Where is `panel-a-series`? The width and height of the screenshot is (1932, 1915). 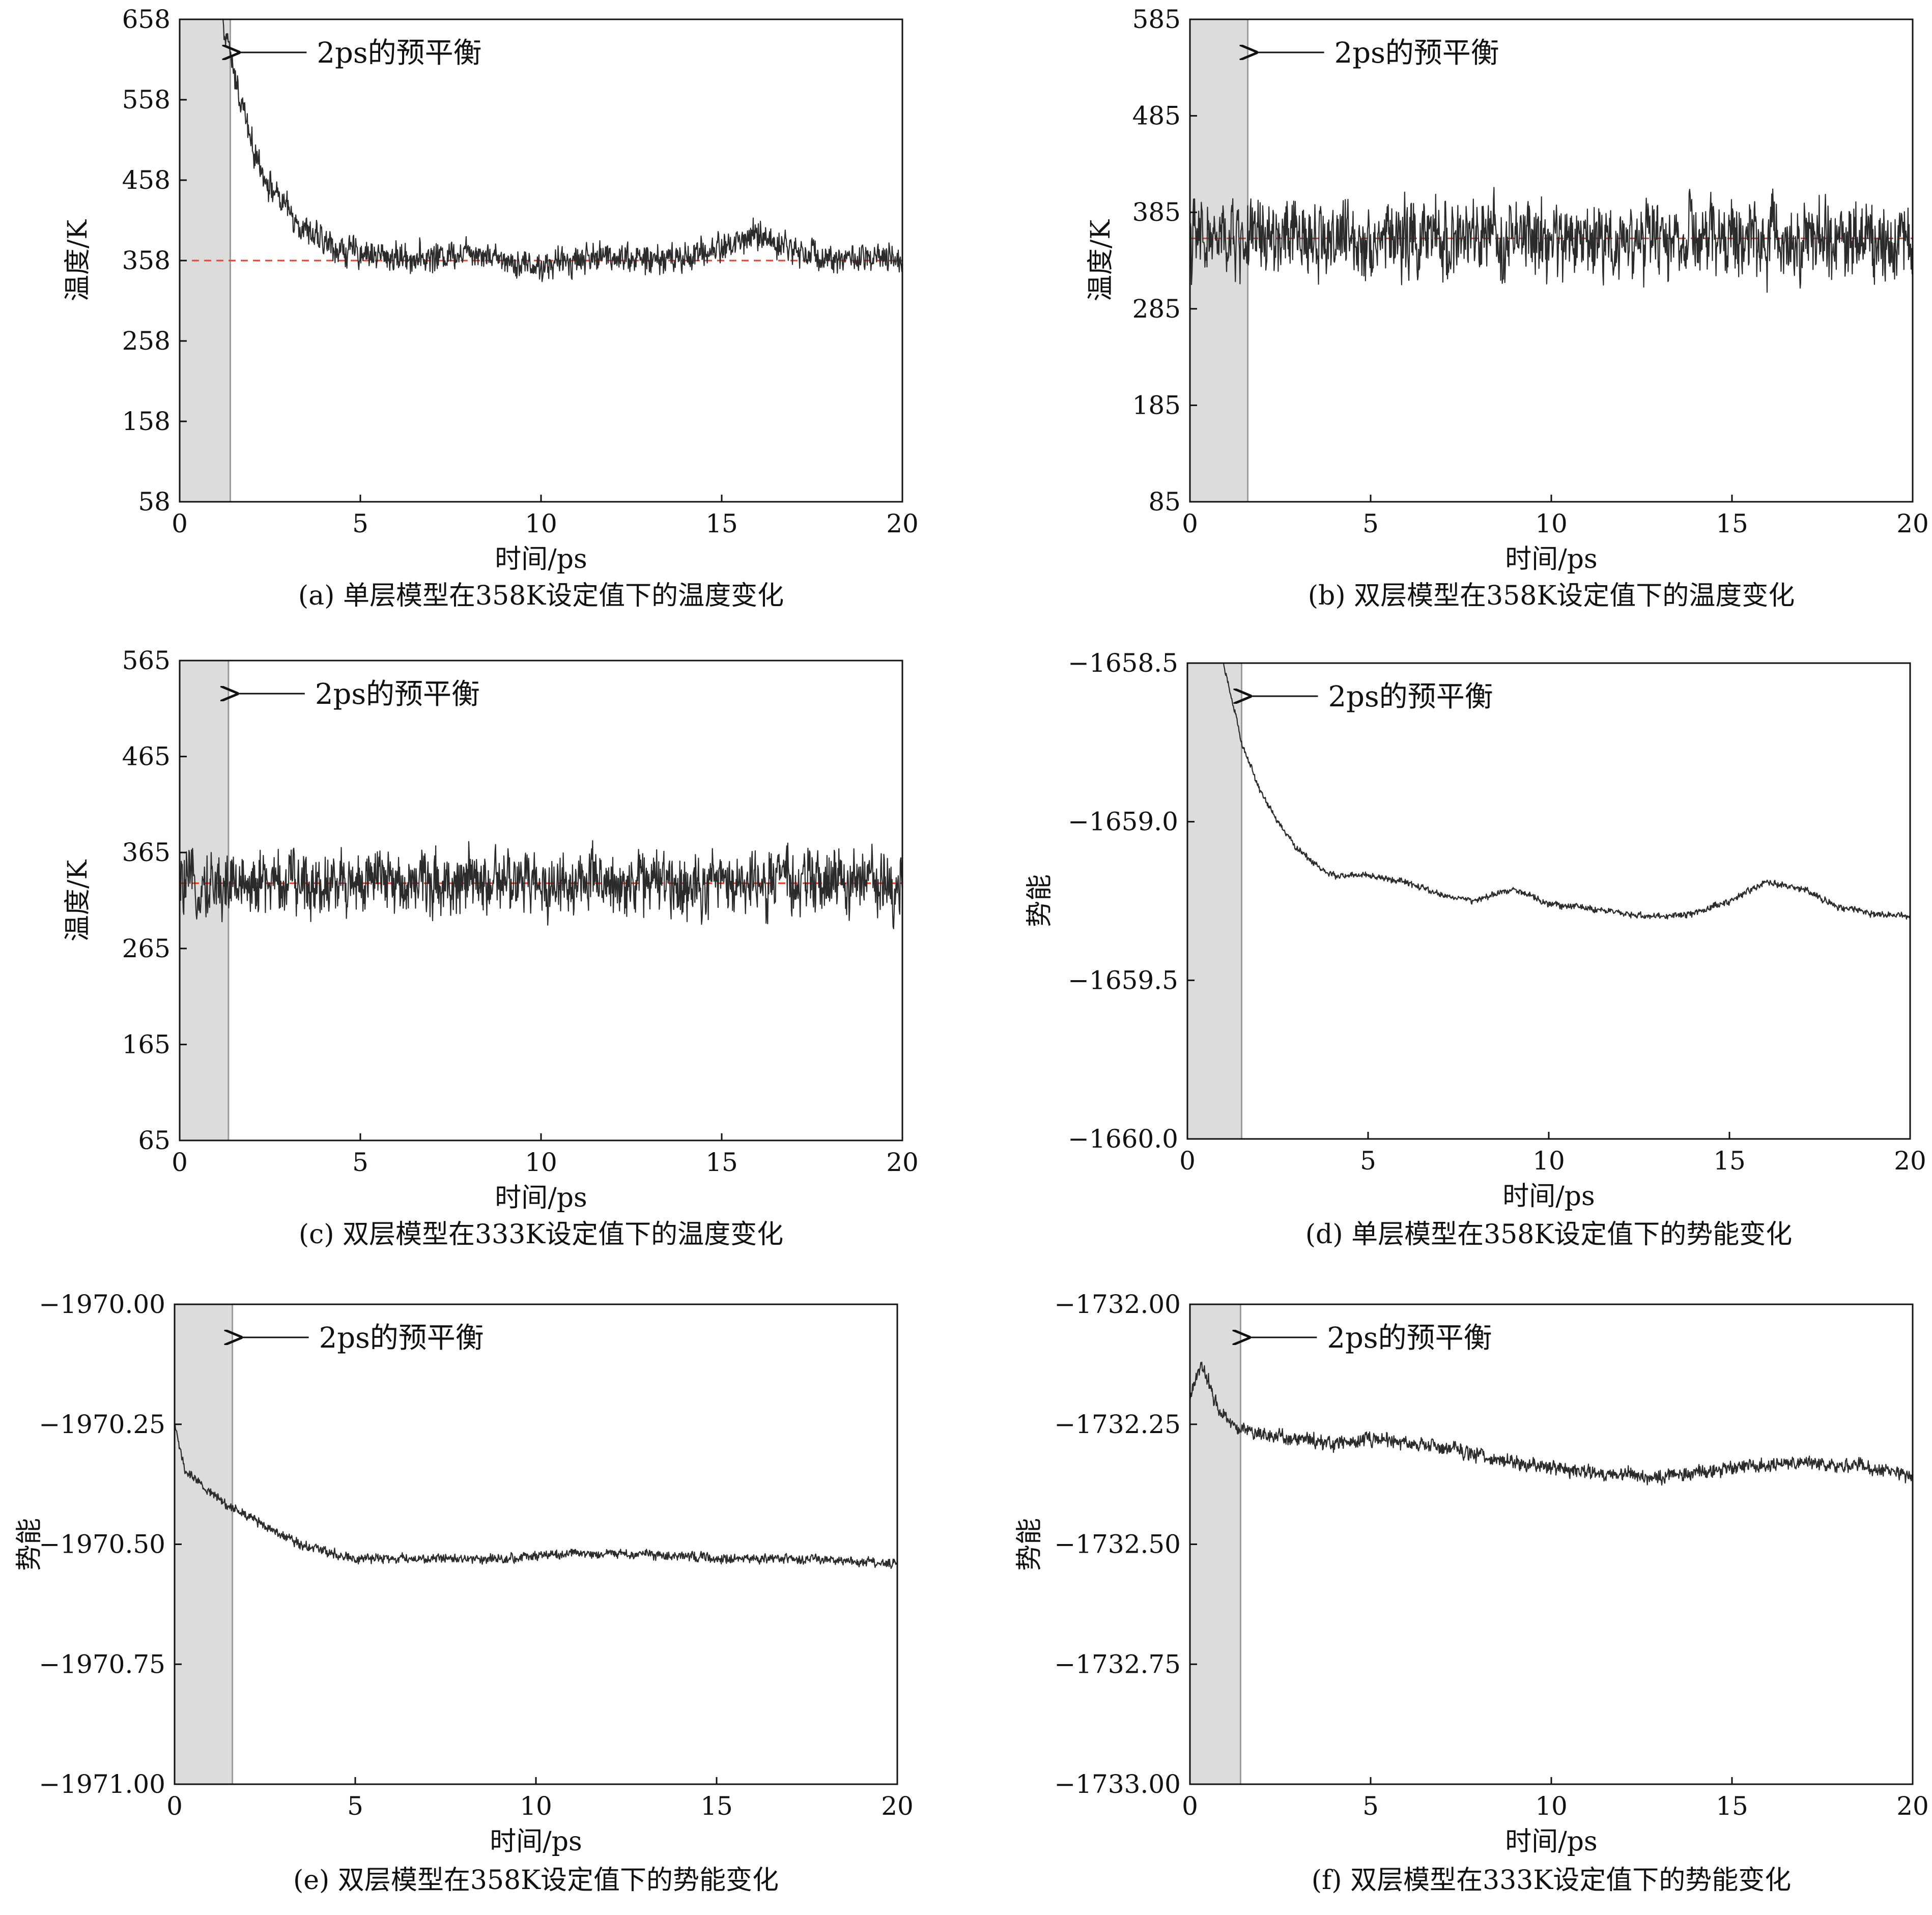
panel-a-series is located at coordinates (541, 150).